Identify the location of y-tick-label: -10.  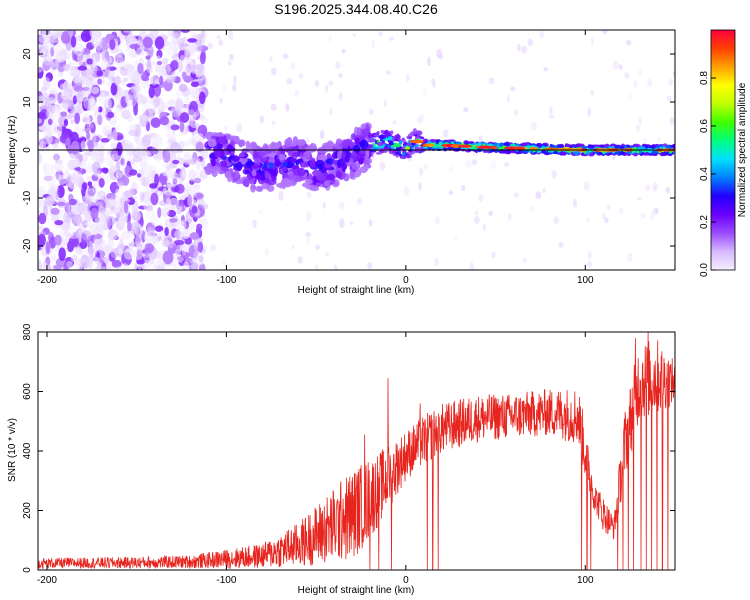
(27, 197).